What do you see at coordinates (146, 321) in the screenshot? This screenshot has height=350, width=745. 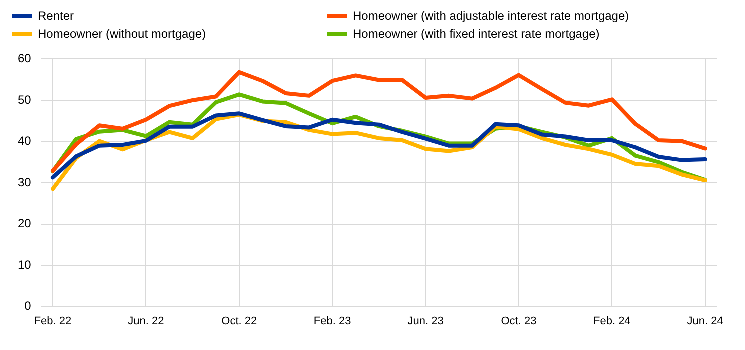 I see `x-tick-label: Jun. 22` at bounding box center [146, 321].